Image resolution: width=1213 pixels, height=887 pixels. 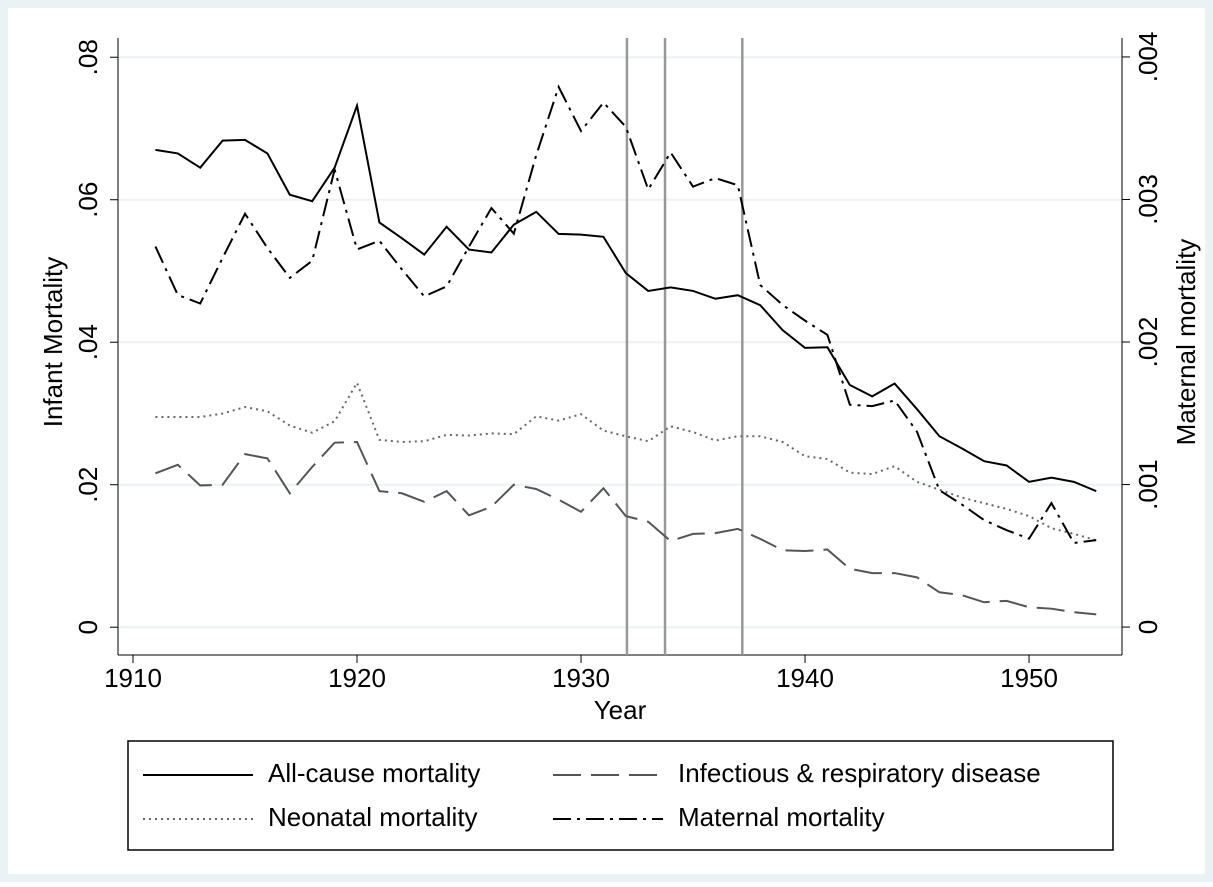 What do you see at coordinates (781, 817) in the screenshot?
I see `legend-label: Maternal mortality` at bounding box center [781, 817].